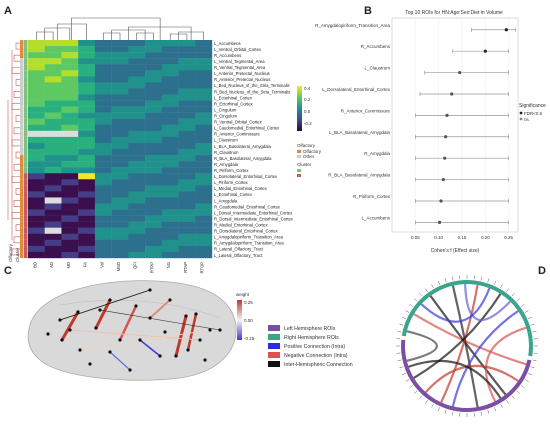 The height and width of the screenshot is (426, 550). Describe the element at coordinates (243, 158) in the screenshot. I see `heatmap-row-label: R_BLA_Basolateral_Amygdala` at that location.